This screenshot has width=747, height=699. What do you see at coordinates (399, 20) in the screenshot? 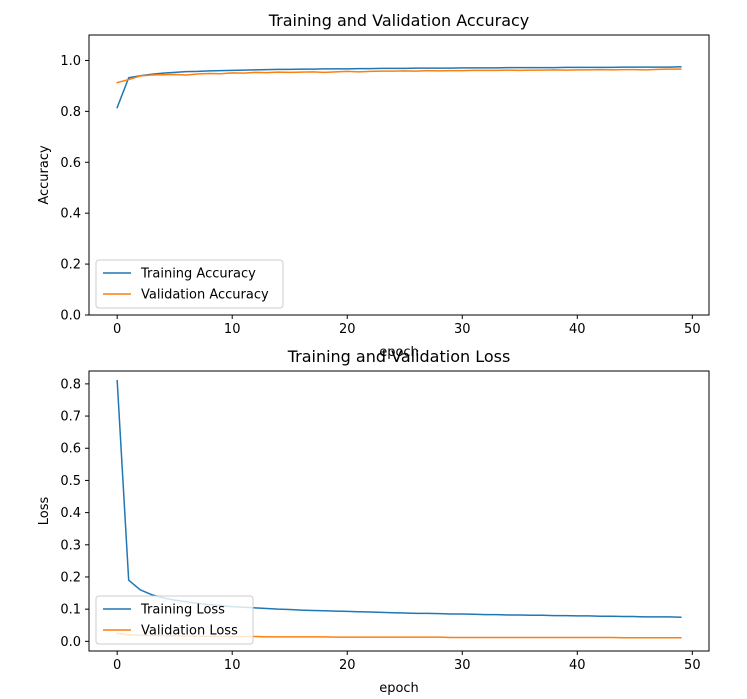
I see `chart-title: Training and Validation Accuracy` at bounding box center [399, 20].